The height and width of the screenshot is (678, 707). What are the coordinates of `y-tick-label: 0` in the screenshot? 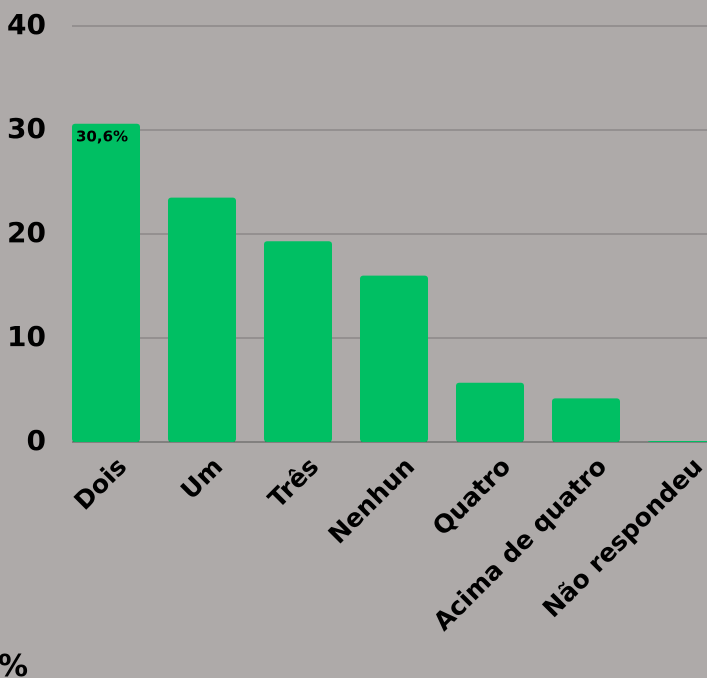 It's located at (36, 440).